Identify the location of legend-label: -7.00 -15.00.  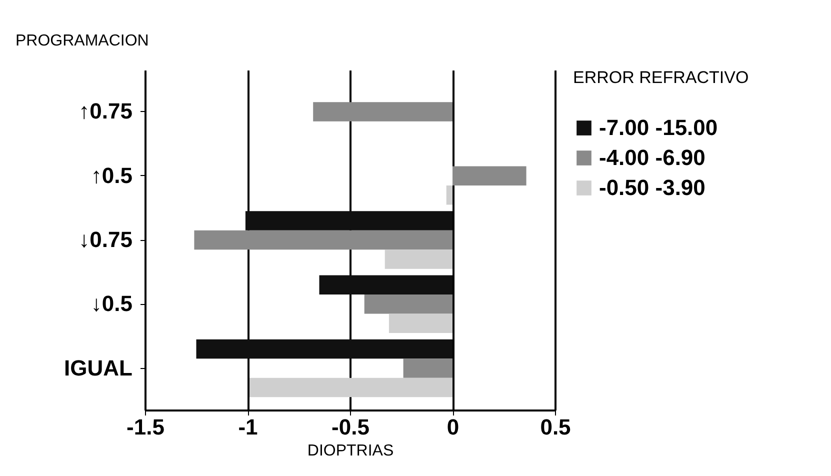
(658, 127).